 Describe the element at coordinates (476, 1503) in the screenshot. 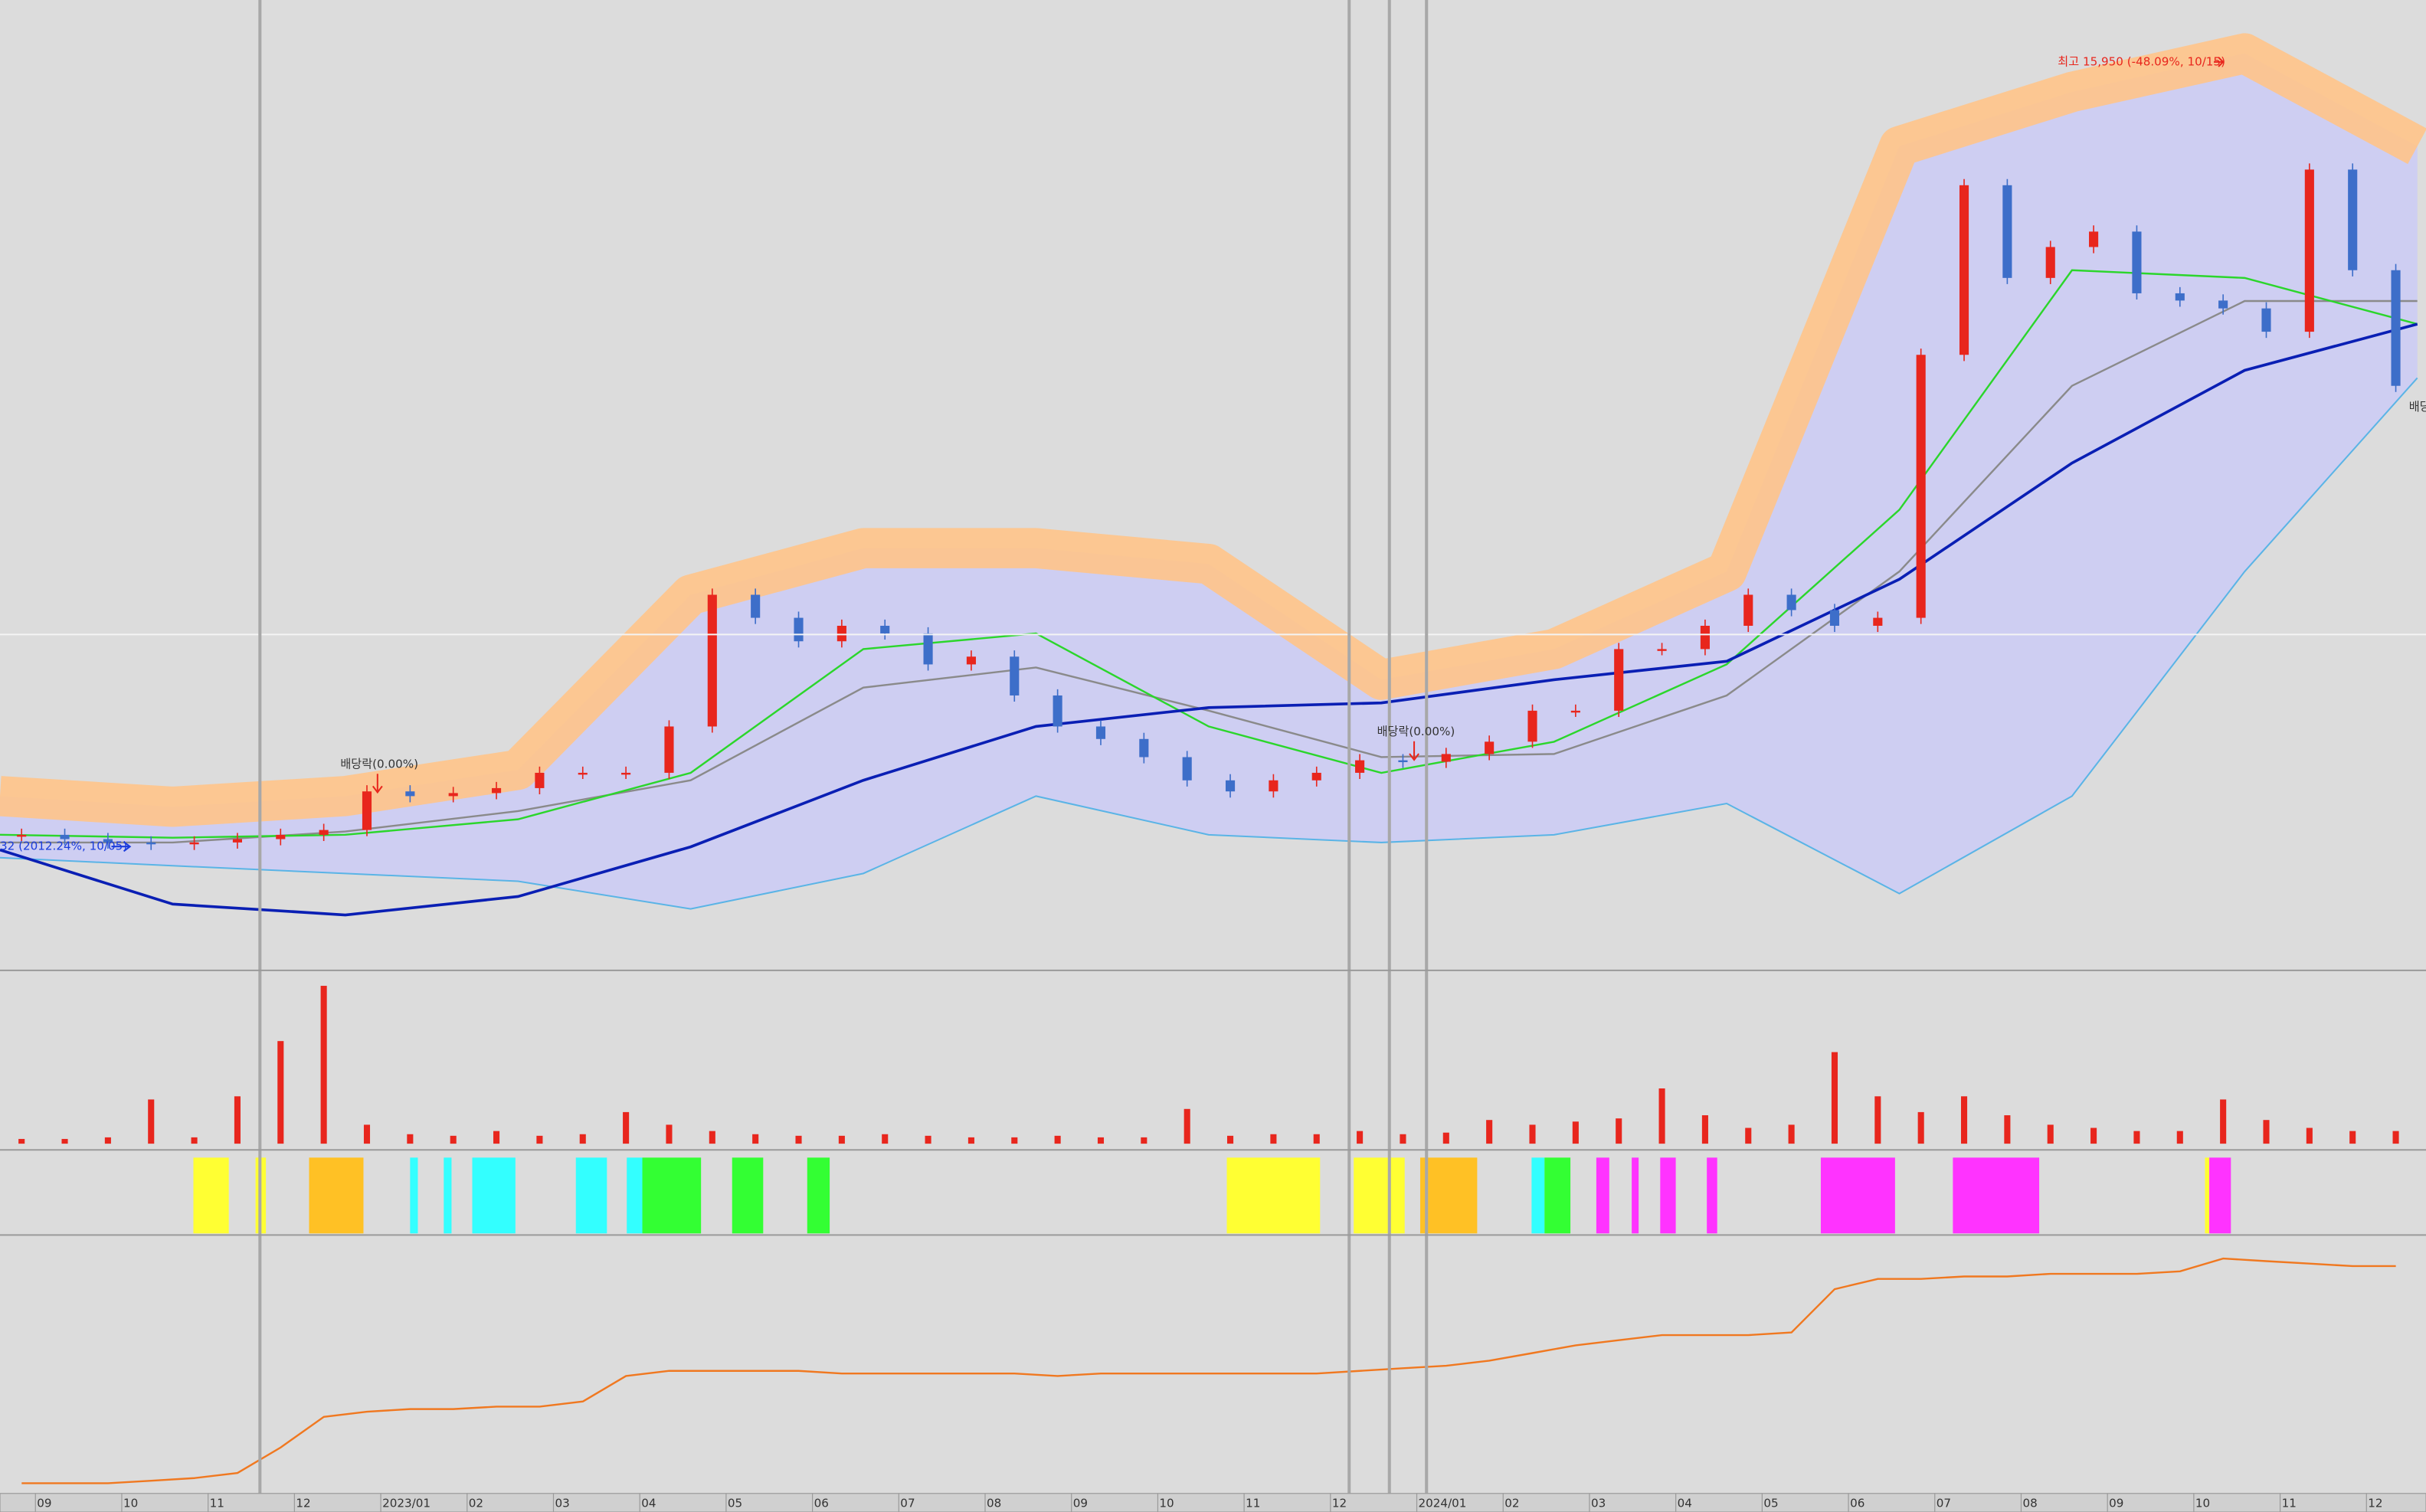

I see `x-tick-label: 02` at that location.